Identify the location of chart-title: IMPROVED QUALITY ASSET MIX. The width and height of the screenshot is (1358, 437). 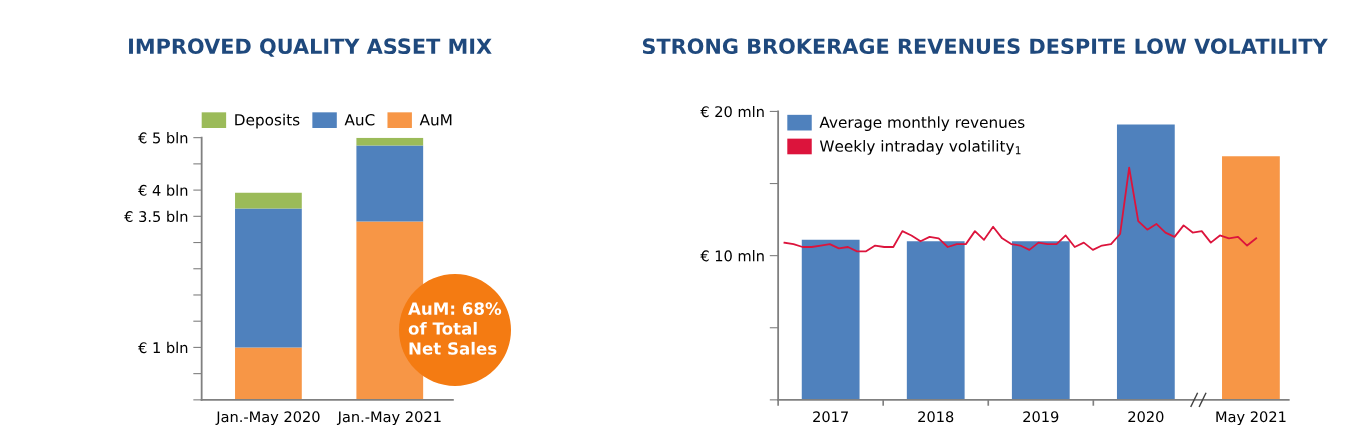
(310, 47).